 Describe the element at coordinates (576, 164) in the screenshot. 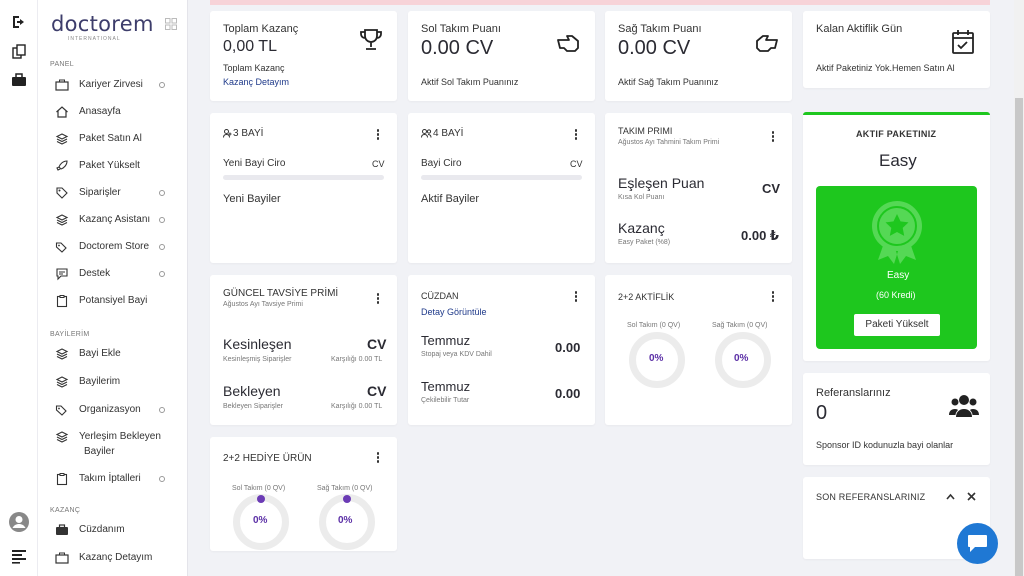

I see `ciro-unit: CV` at that location.